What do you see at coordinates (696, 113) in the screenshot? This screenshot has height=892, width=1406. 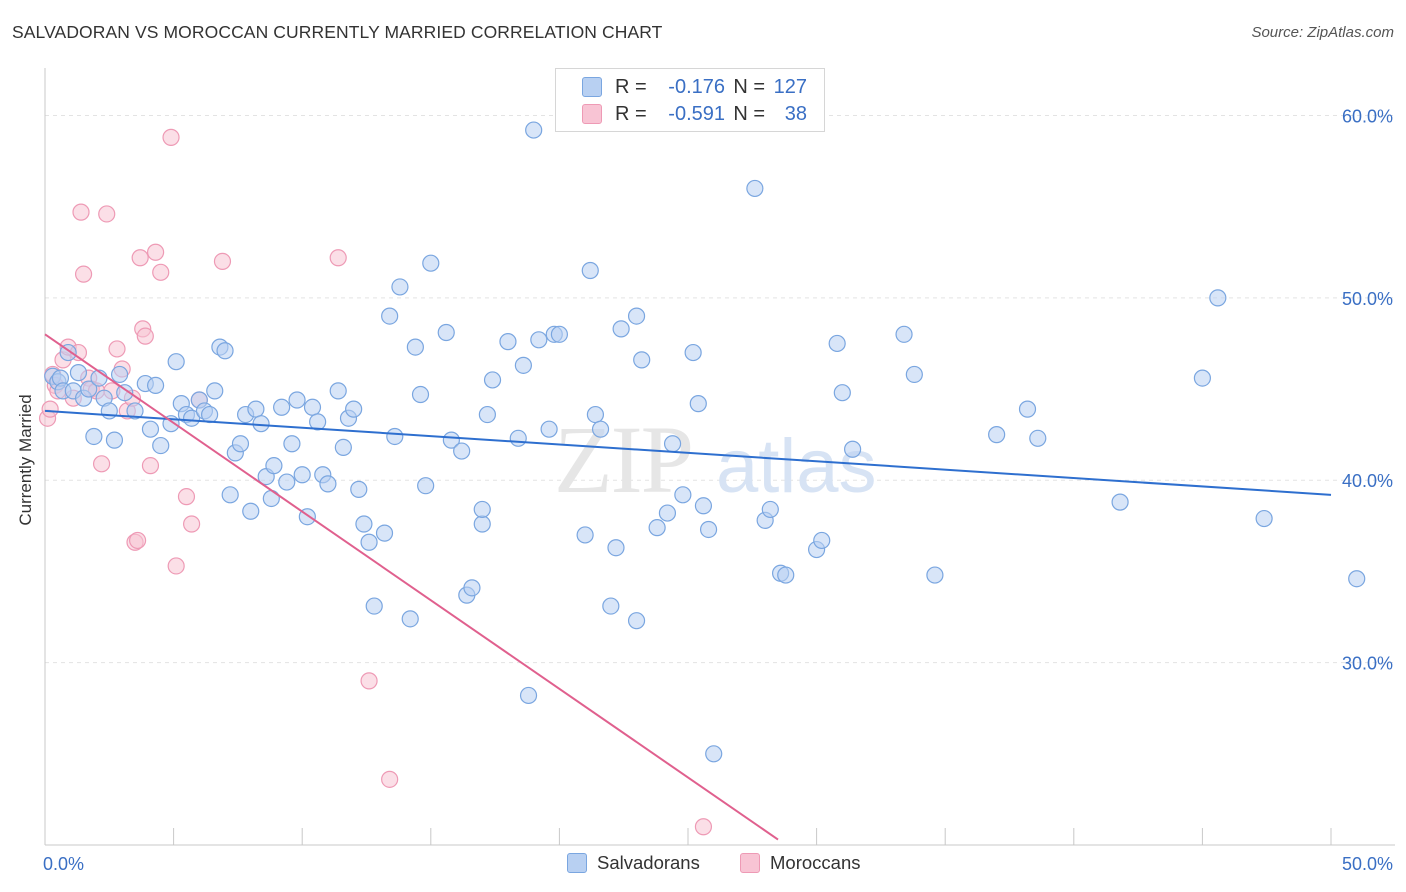 I see `moroccan-r-value: -0.591` at bounding box center [696, 113].